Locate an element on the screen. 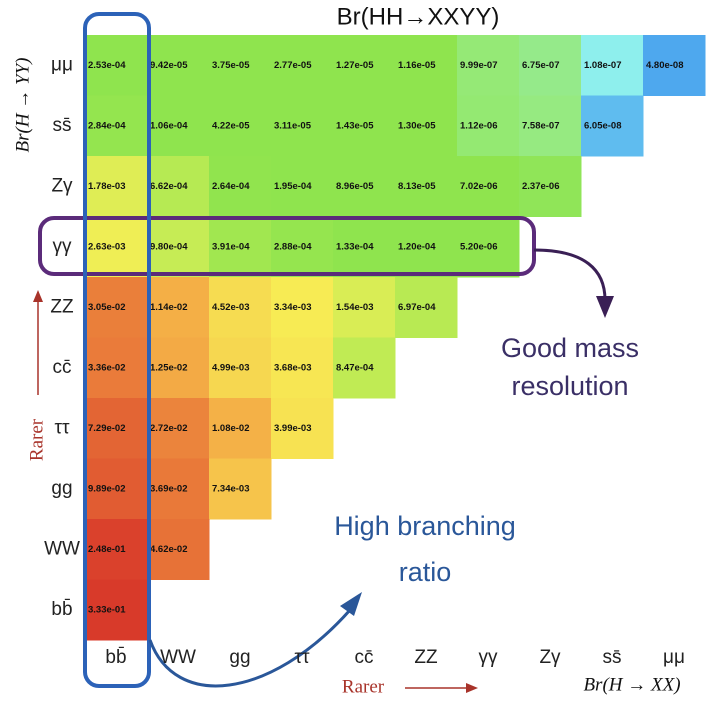 The image size is (707, 708). cell-label: 1.14e-02 is located at coordinates (169, 307).